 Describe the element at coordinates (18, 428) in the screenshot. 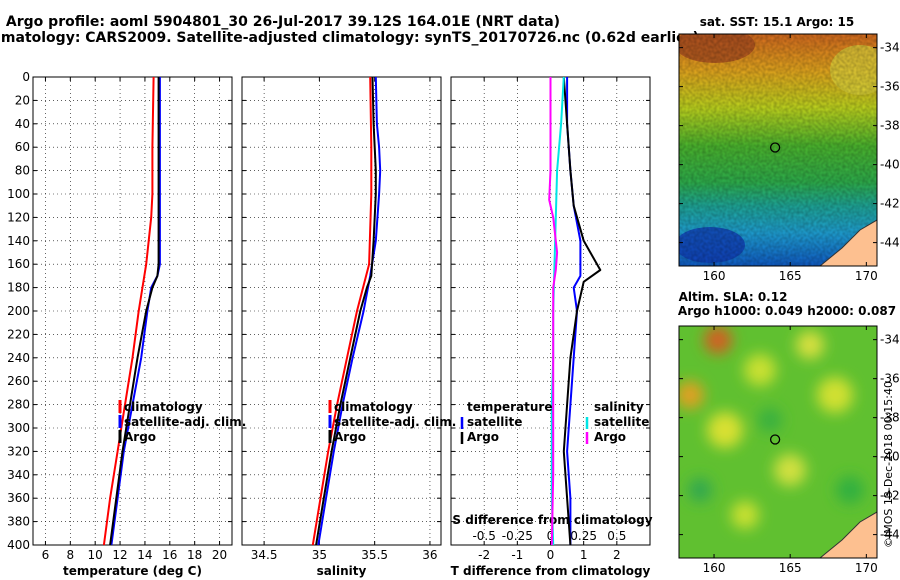

I see `y-tick-label: 300` at that location.